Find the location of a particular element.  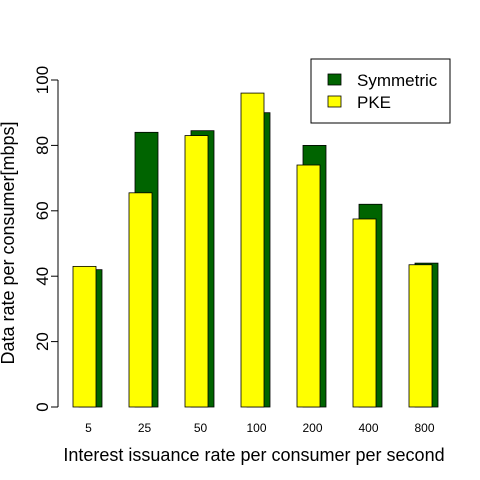

y-tick-label: 100 is located at coordinates (42, 80).